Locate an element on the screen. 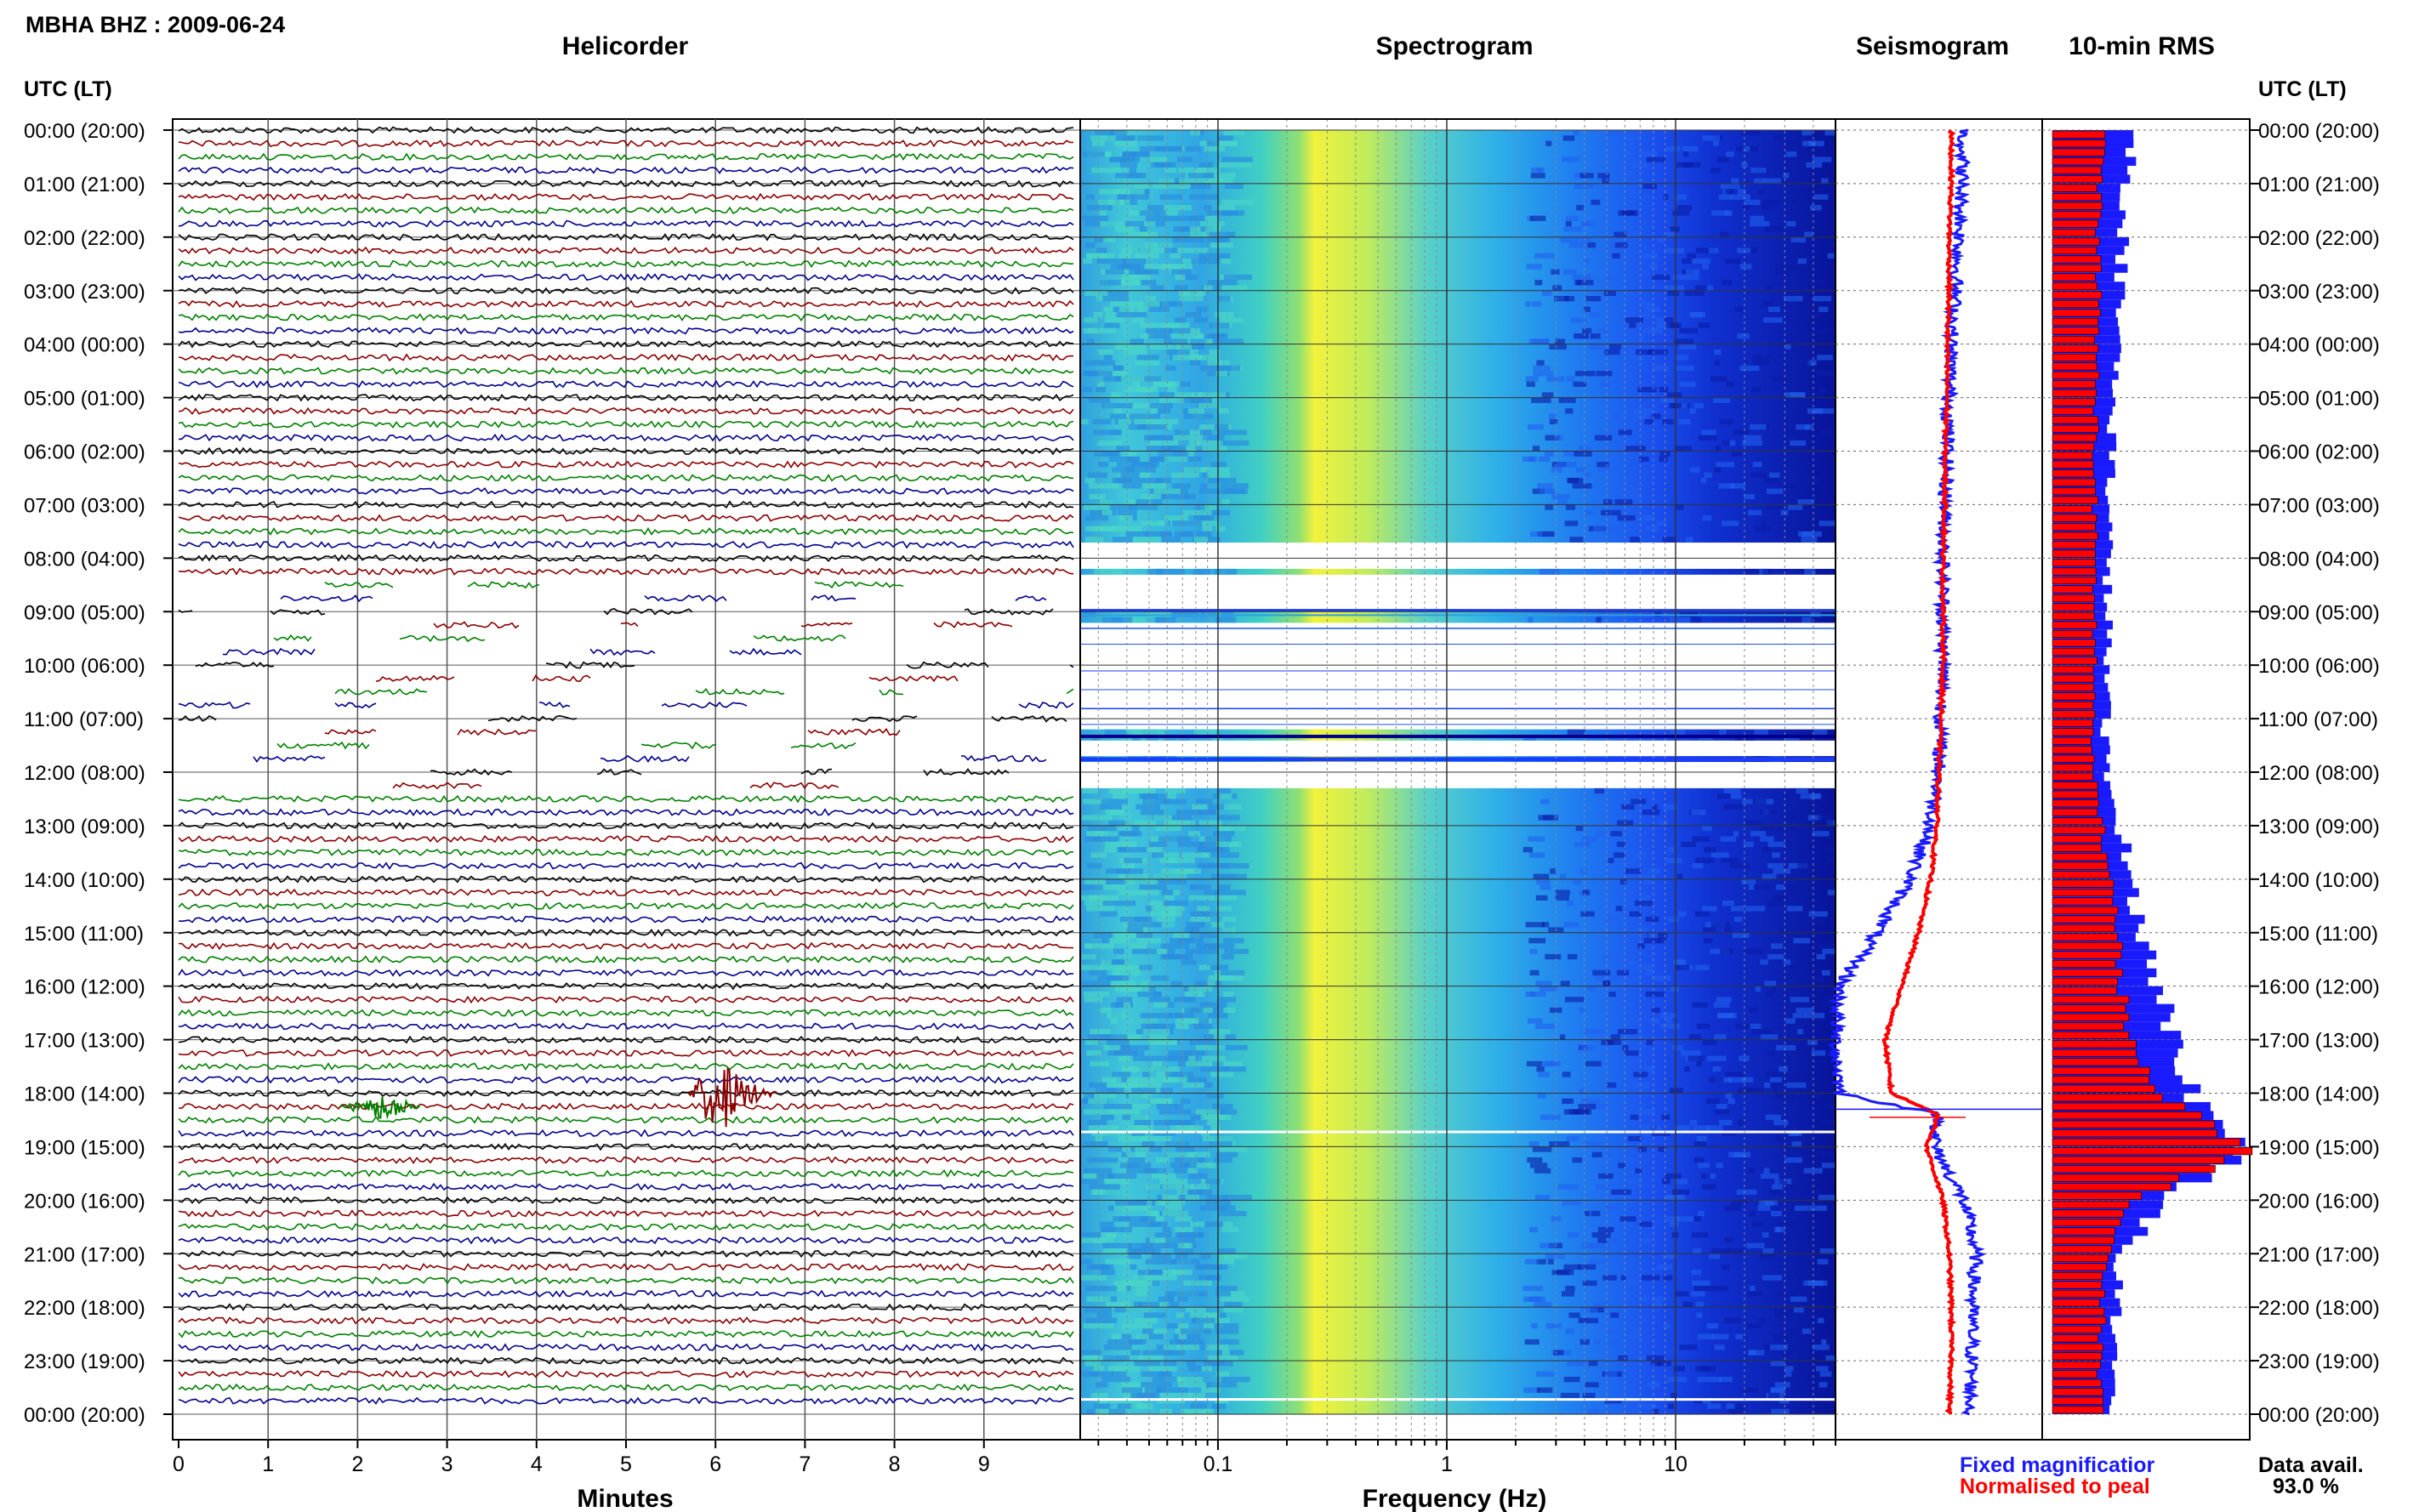  rms-bars is located at coordinates (2152, 772).